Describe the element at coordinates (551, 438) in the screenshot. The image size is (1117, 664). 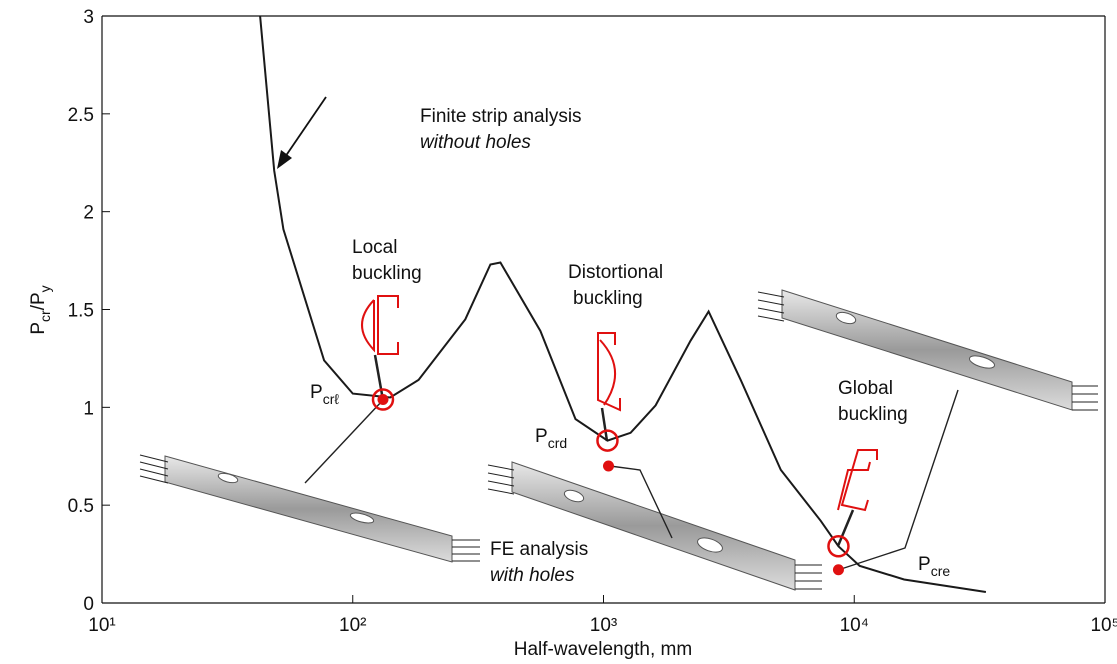
I see `annotation: Pcrd` at that location.